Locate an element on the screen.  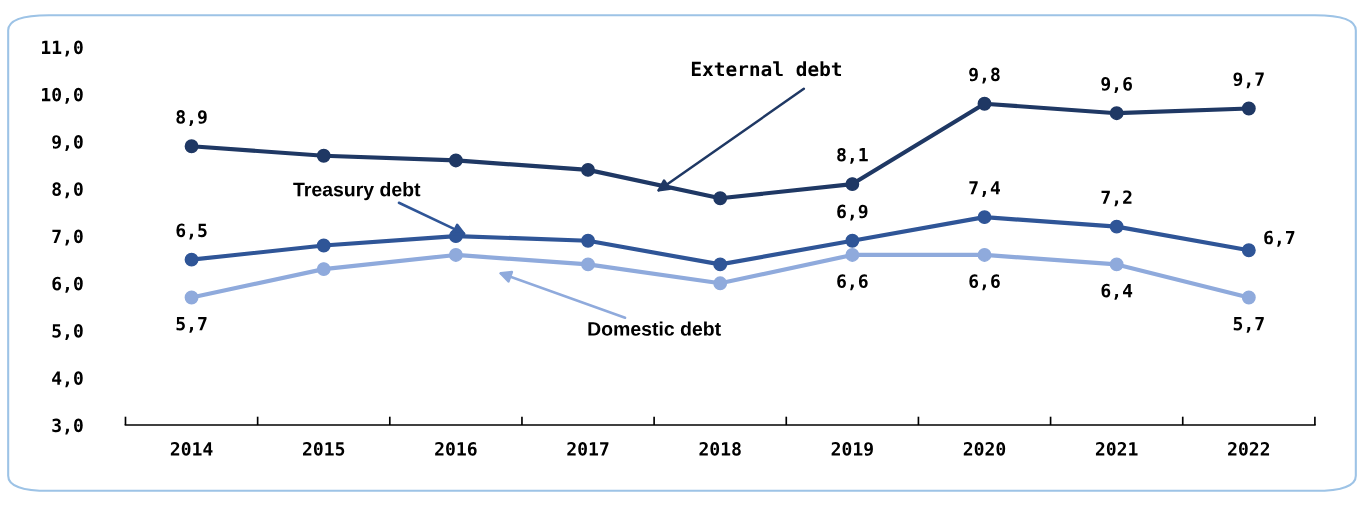
series-label: Treasury debt is located at coordinates (357, 191).